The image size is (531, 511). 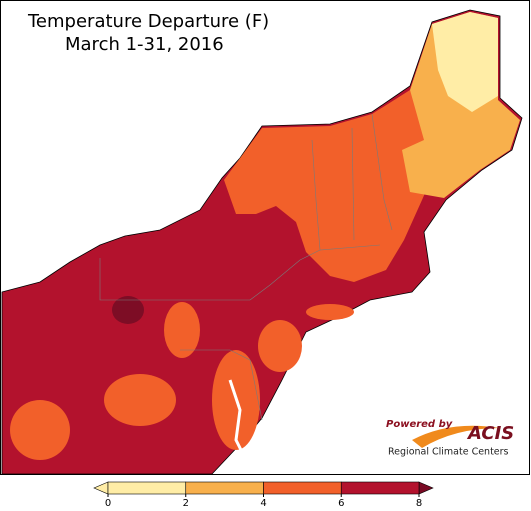 I want to click on logo: Powered by ACIS Regional Climate Centers, so click(x=450, y=438).